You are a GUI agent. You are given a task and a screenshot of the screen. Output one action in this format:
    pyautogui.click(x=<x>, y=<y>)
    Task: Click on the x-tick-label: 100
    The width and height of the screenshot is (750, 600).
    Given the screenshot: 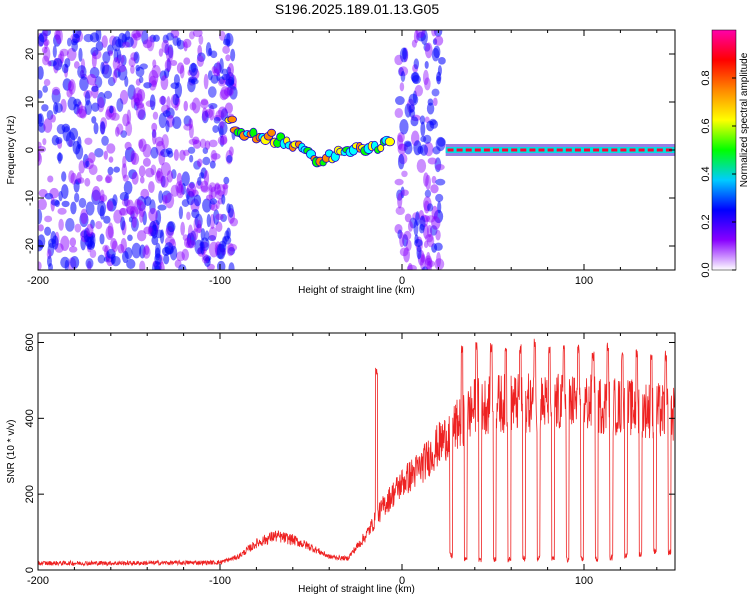 What is the action you would take?
    pyautogui.click(x=584, y=581)
    